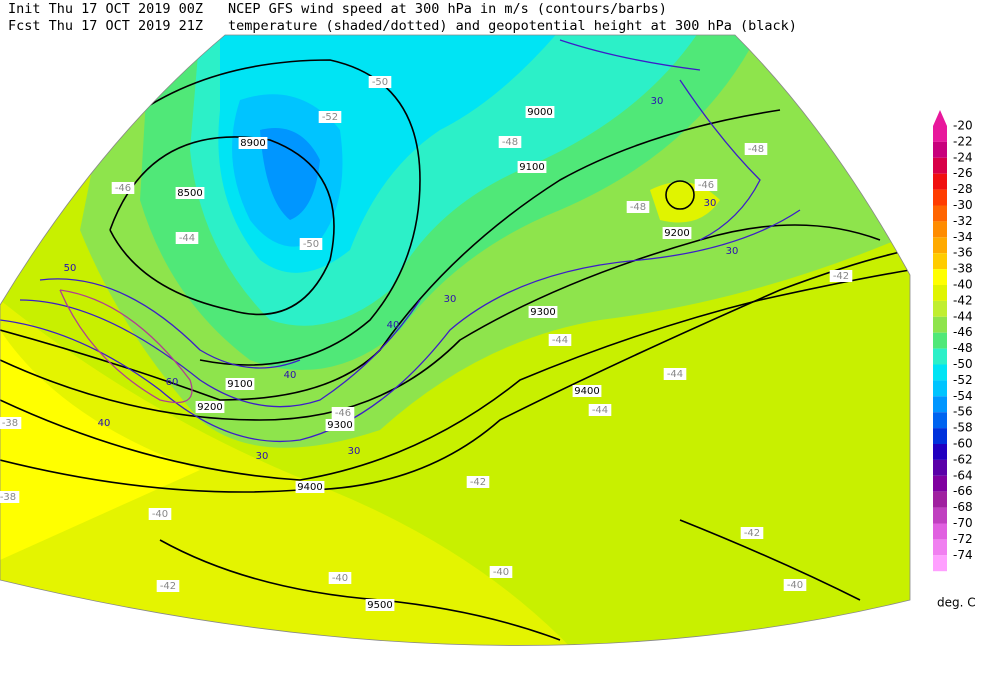  Describe the element at coordinates (963, 396) in the screenshot. I see `legend-label: -54` at that location.